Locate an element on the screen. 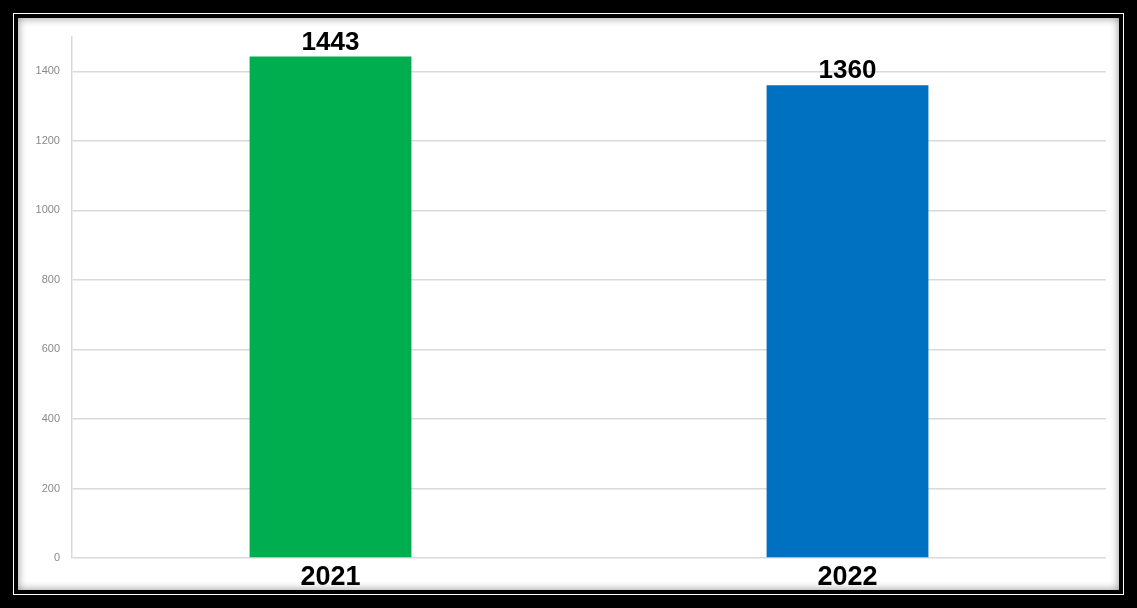 This screenshot has width=1137, height=608. x-tick-label: 2022 is located at coordinates (847, 575).